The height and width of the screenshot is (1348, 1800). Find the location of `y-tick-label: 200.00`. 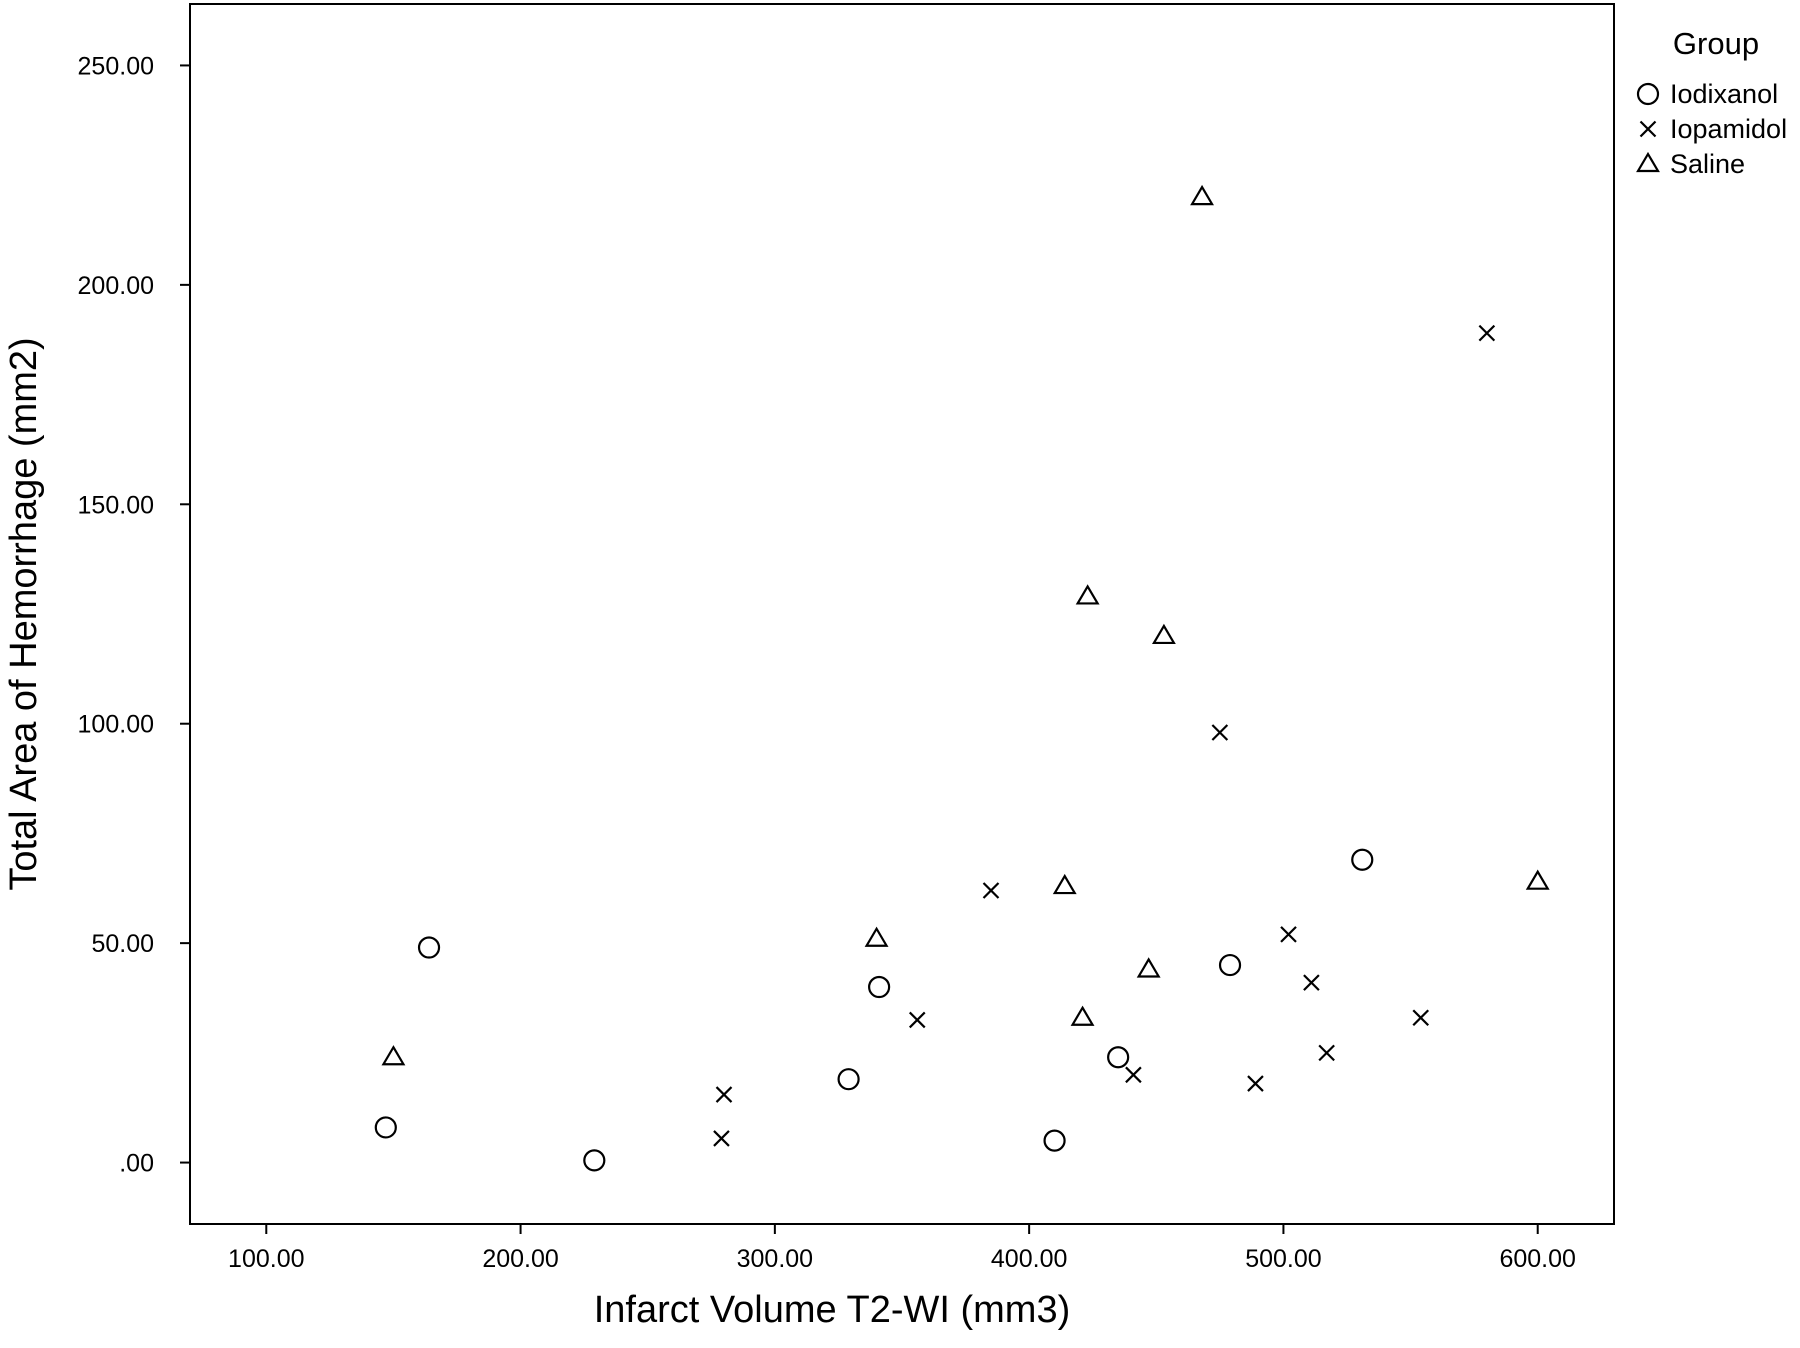

y-tick-label: 200.00 is located at coordinates (116, 286).